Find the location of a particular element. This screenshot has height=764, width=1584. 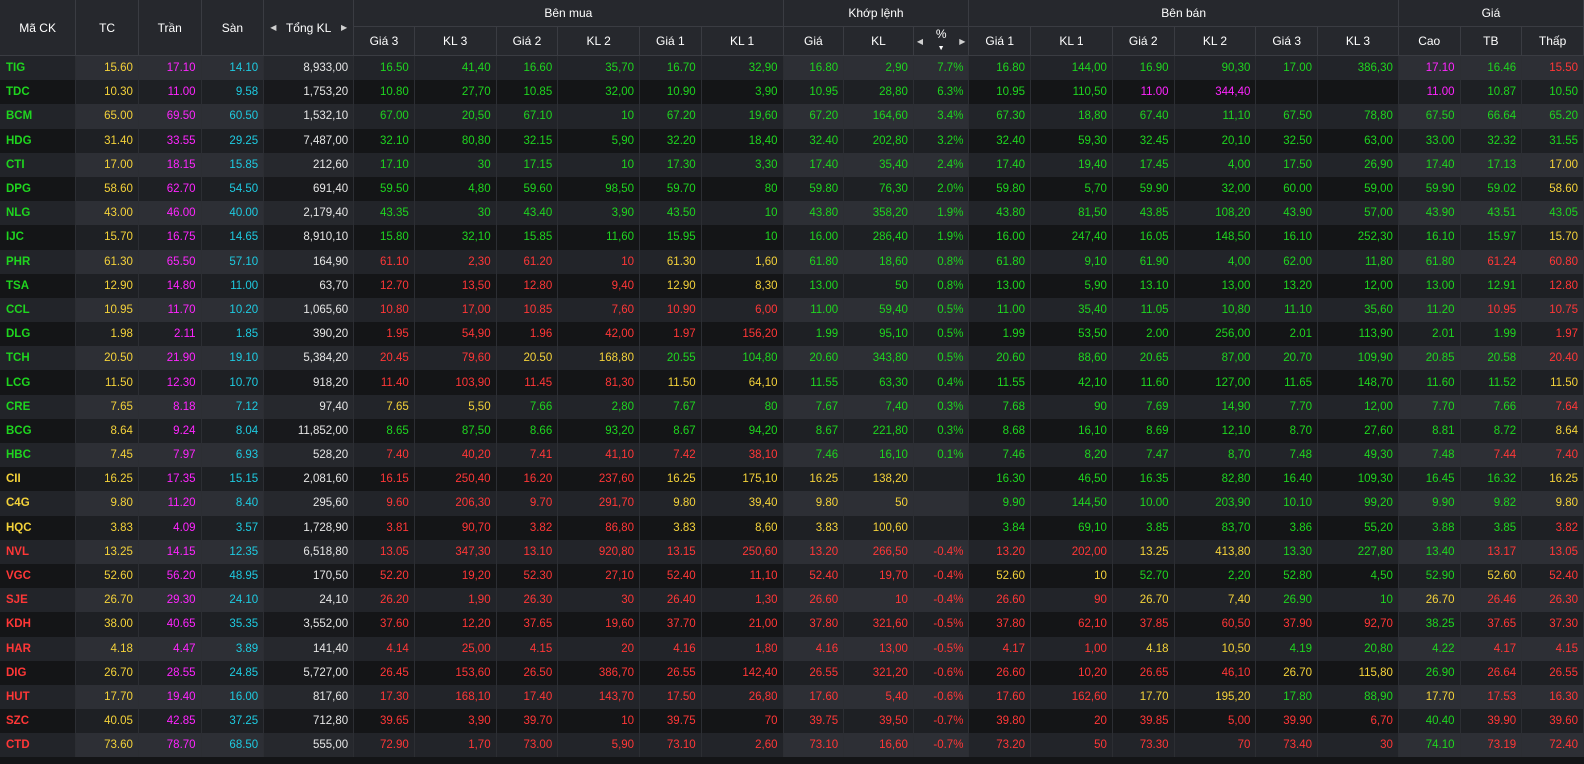

buy-price-1-cell: 20.55 is located at coordinates (670, 358).